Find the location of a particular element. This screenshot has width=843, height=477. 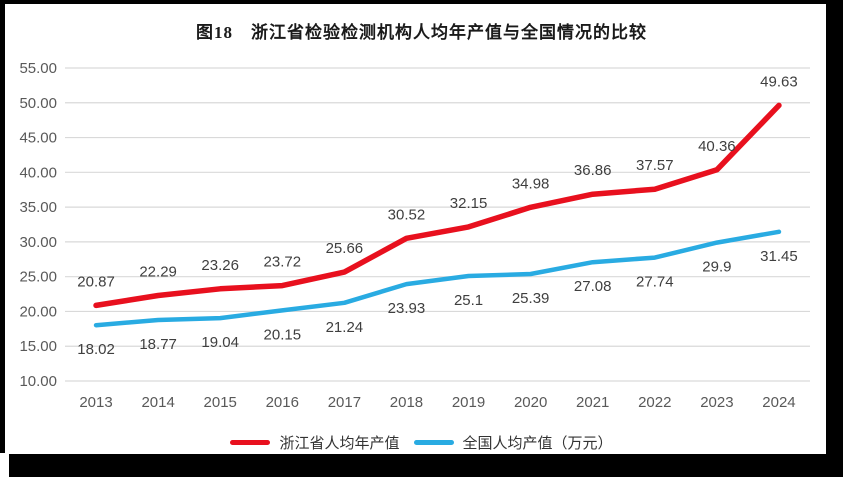

y-tick-label: 45.00 is located at coordinates (38, 138).